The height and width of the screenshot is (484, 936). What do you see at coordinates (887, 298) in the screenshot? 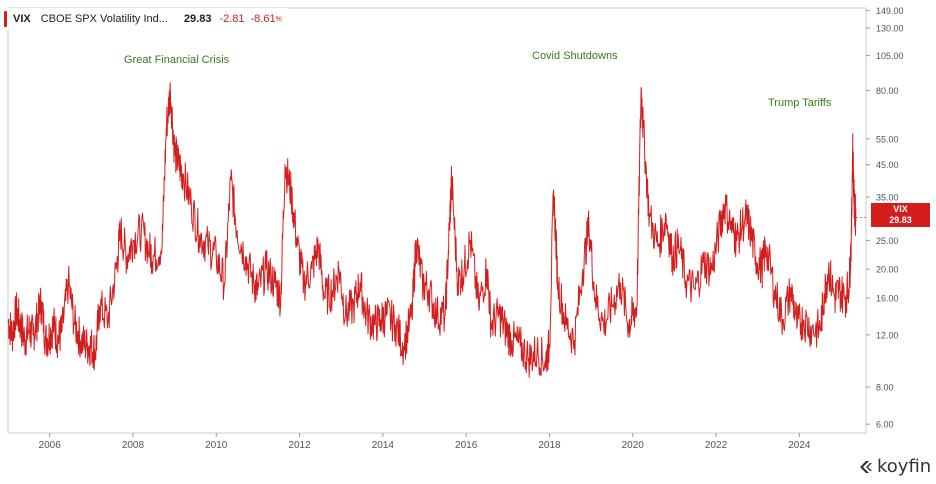
I see `y-tick-label: 16.00` at bounding box center [887, 298].